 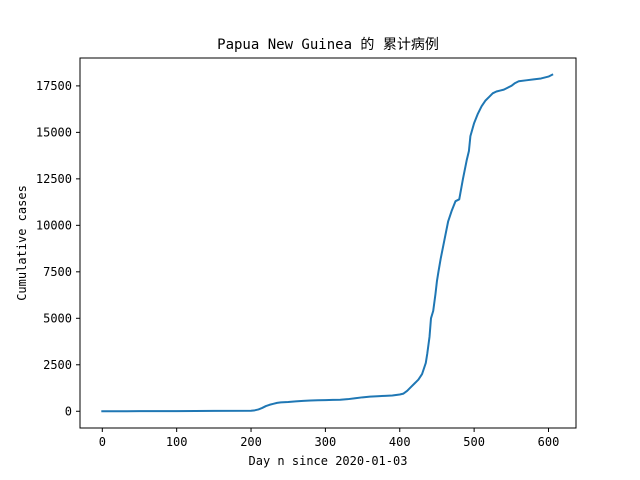 What do you see at coordinates (328, 461) in the screenshot?
I see `x-axis-label: Day n since 2020-01-03` at bounding box center [328, 461].